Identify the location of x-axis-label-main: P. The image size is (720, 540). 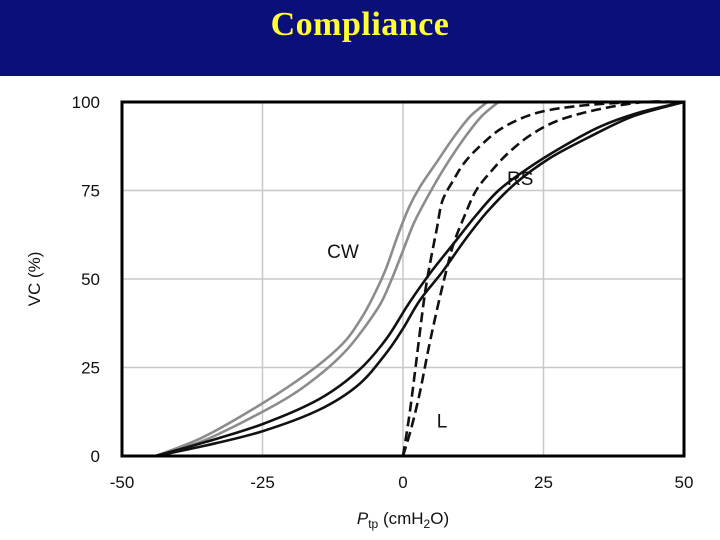
(363, 518).